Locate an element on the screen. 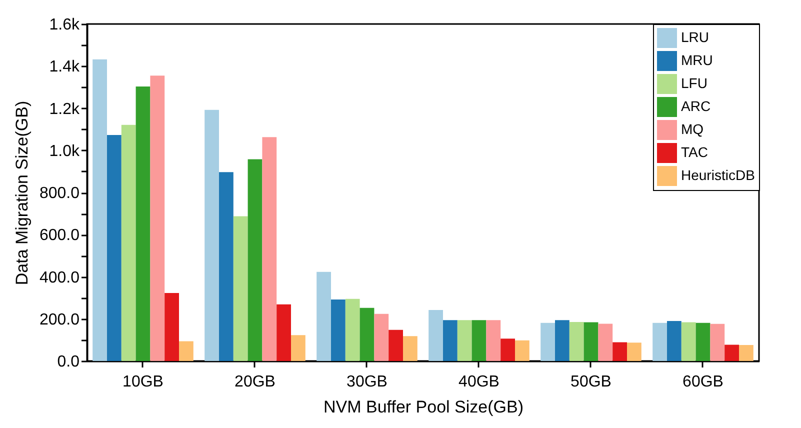 This screenshot has height=428, width=801. y-tick-label: 1.4k is located at coordinates (64, 67).